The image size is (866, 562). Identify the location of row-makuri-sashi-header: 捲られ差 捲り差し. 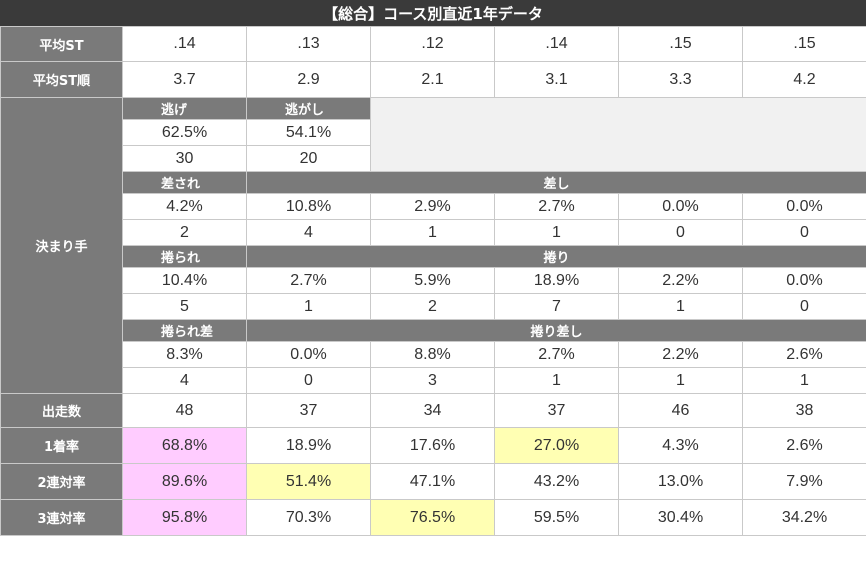
(433, 330).